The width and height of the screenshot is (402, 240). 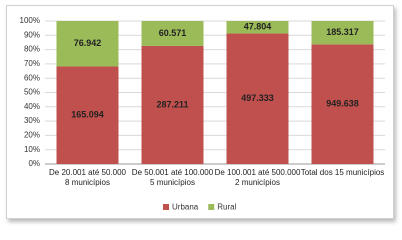 What do you see at coordinates (30, 20) in the screenshot?
I see `y-tick-label: 100%` at bounding box center [30, 20].